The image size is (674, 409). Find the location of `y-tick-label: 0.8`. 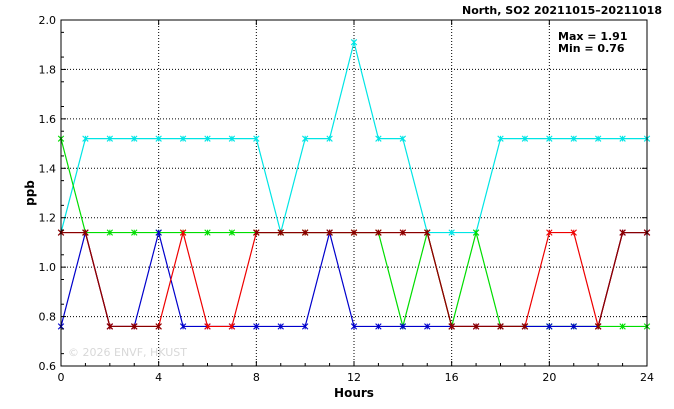

y-tick-label: 0.8 is located at coordinates (48, 317).